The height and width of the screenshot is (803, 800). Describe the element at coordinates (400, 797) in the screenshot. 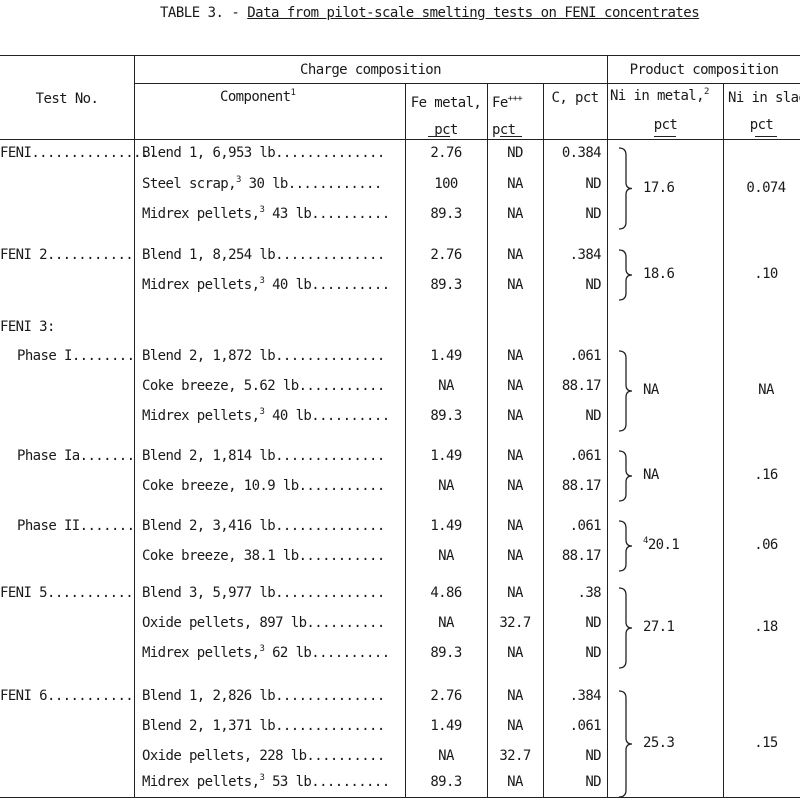

I see `bottom-rule` at that location.